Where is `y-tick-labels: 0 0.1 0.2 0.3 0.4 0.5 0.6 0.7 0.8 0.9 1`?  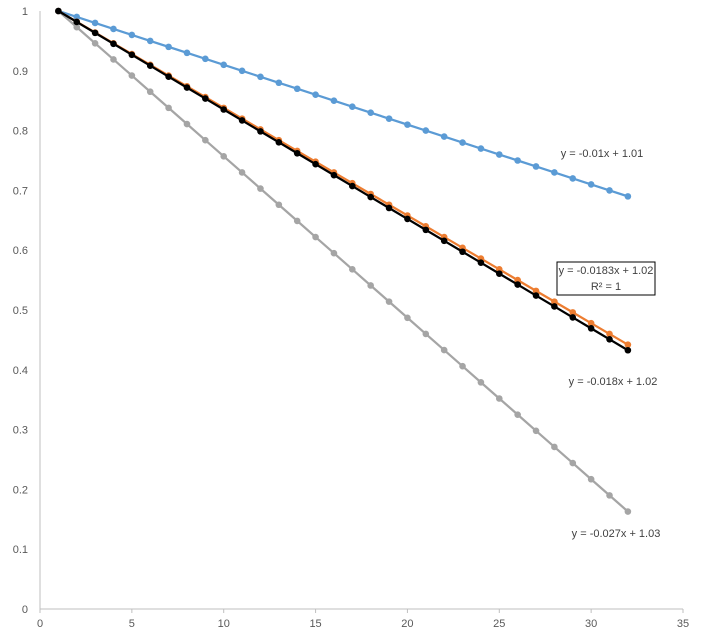 y-tick-labels: 0 0.1 0.2 0.3 0.4 0.5 0.6 0.7 0.8 0.9 1 is located at coordinates (20, 311).